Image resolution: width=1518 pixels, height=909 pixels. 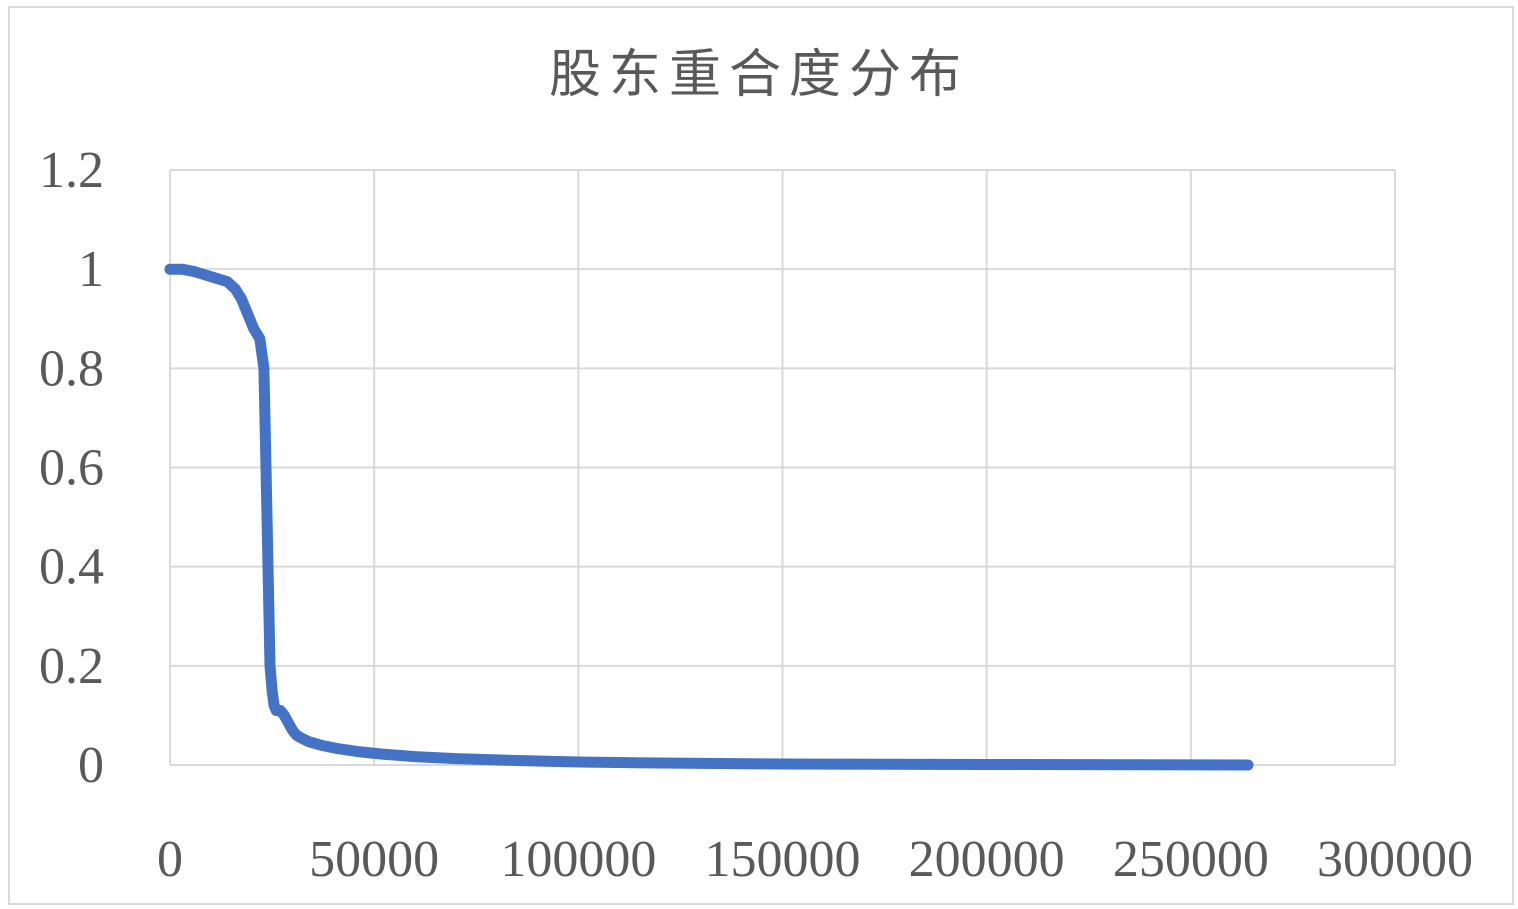 I want to click on chart-title: 股东重合度分布, so click(x=758, y=75).